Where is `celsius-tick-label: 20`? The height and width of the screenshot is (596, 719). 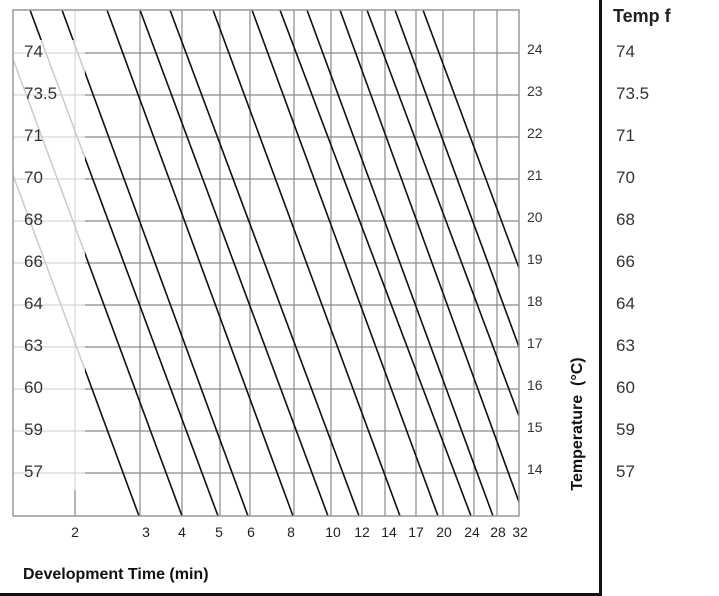 celsius-tick-label: 20 is located at coordinates (535, 217).